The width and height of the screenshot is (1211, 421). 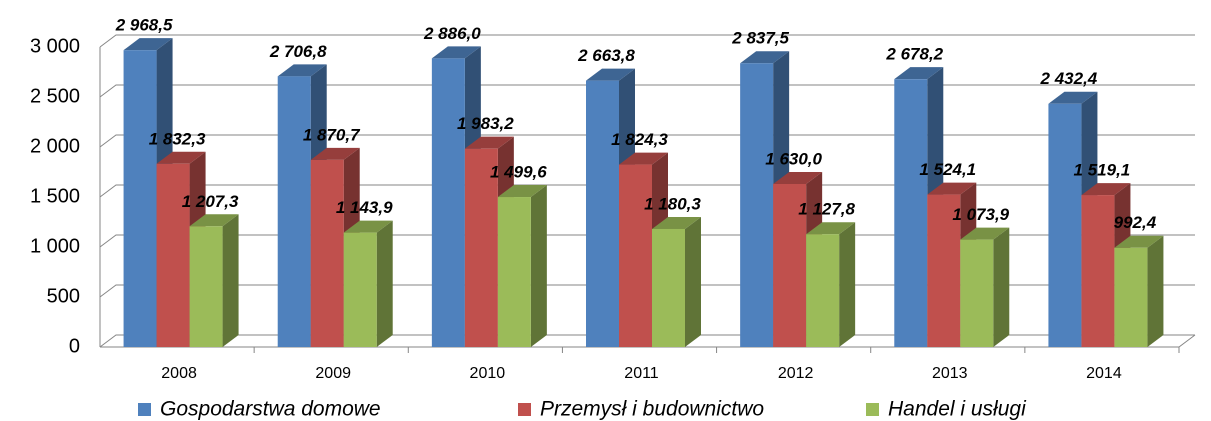 I want to click on value-label: 1 127,8, so click(x=826, y=209).